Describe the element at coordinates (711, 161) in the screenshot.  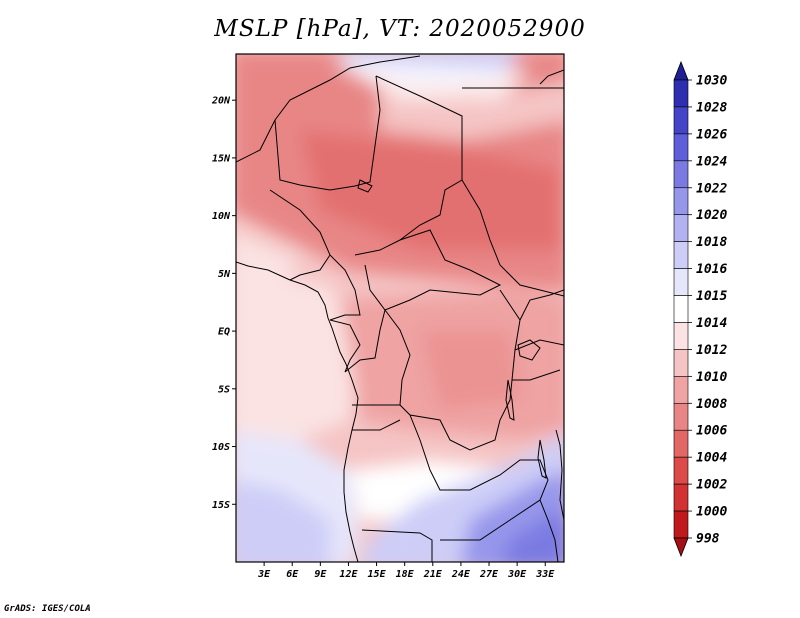
I see `colorbar-label: 1024` at that location.